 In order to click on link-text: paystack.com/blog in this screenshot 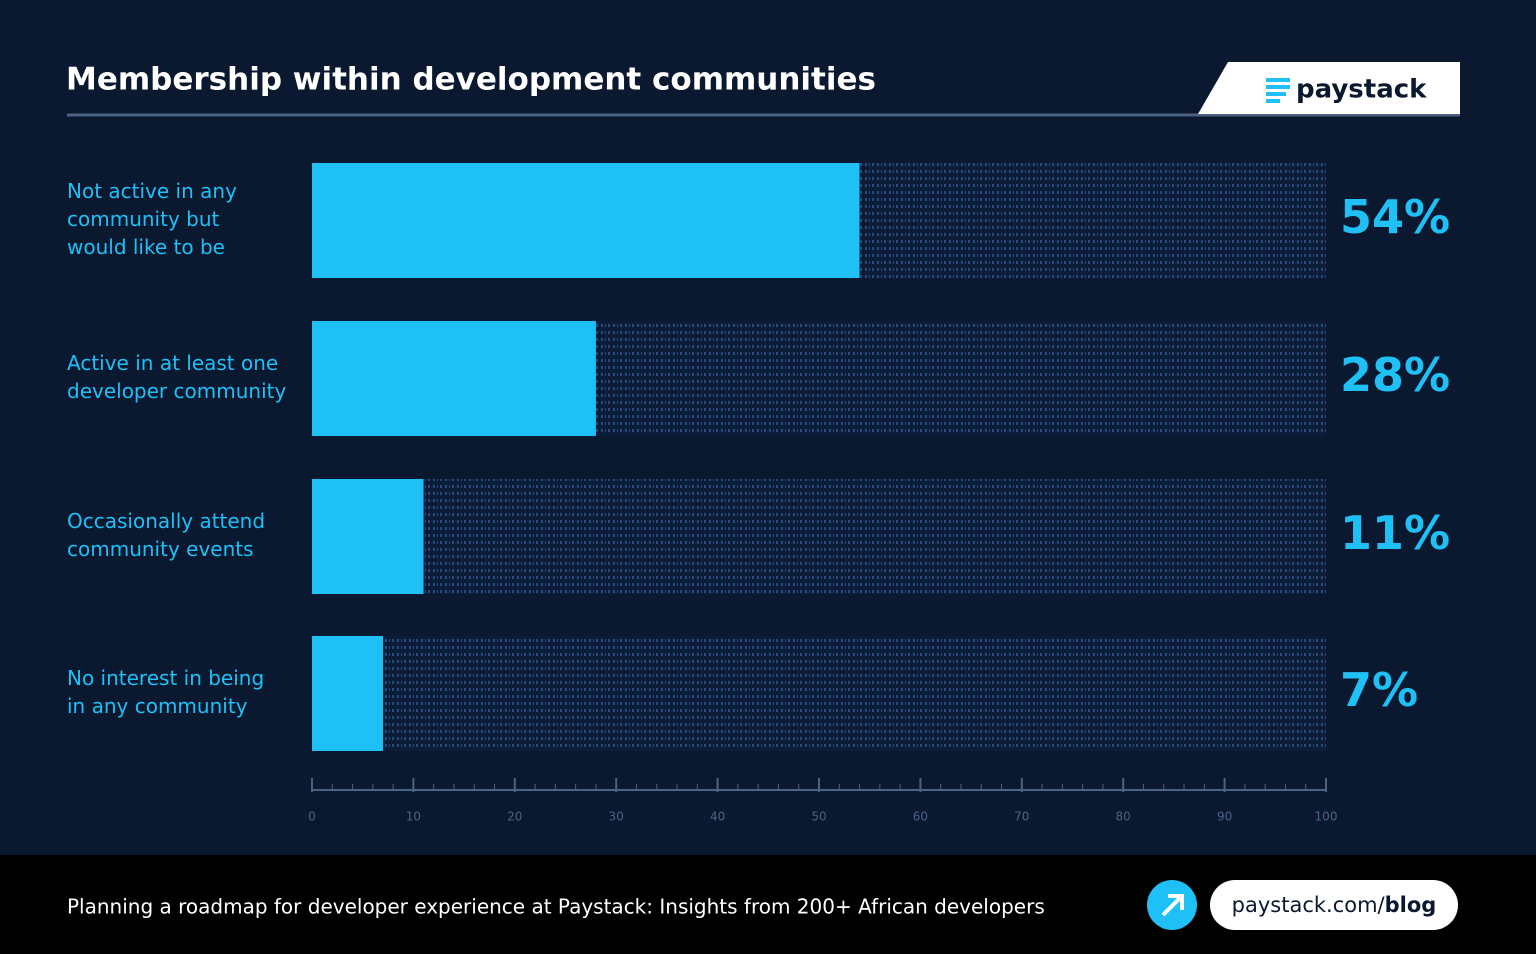, I will do `click(1334, 905)`.